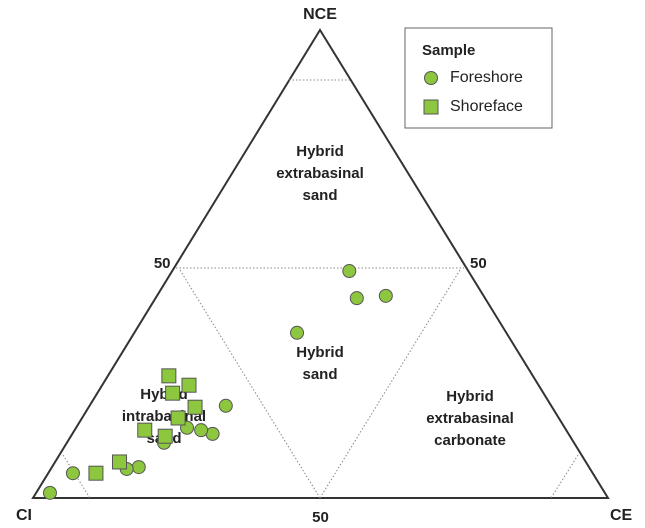  What do you see at coordinates (486, 77) in the screenshot?
I see `legend-label: Foreshore` at bounding box center [486, 77].